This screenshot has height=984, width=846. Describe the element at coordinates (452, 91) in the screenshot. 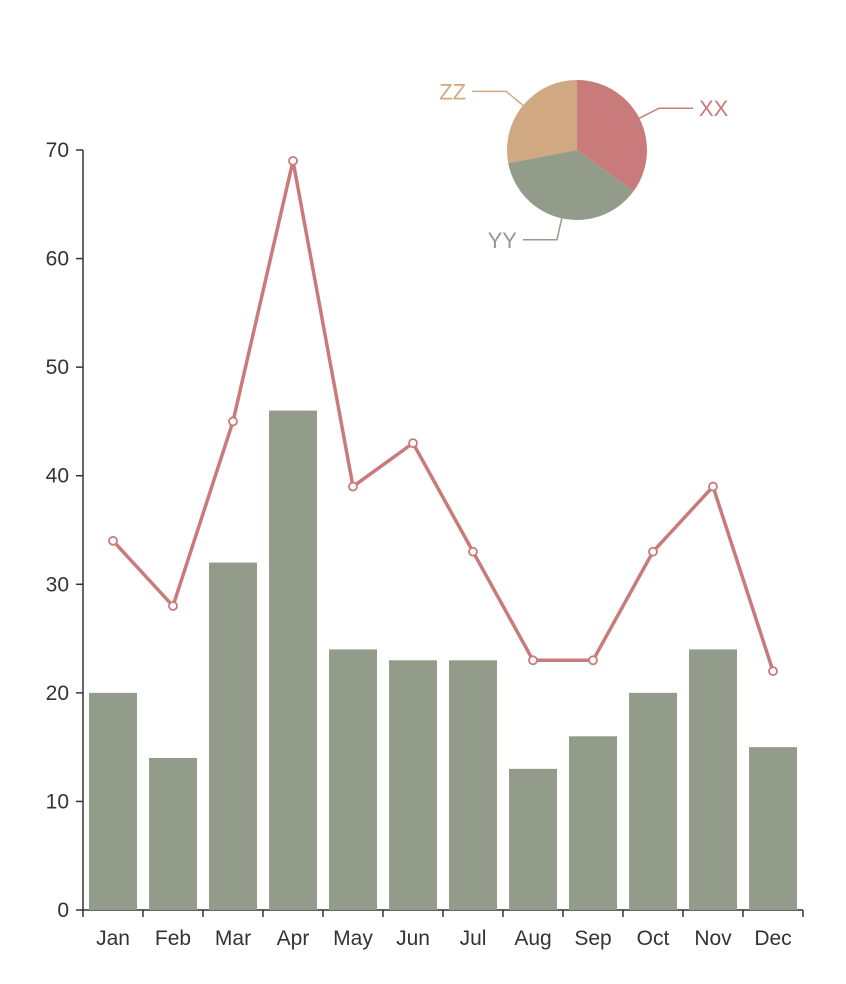

I see `pie-label-zz: ZZ` at that location.